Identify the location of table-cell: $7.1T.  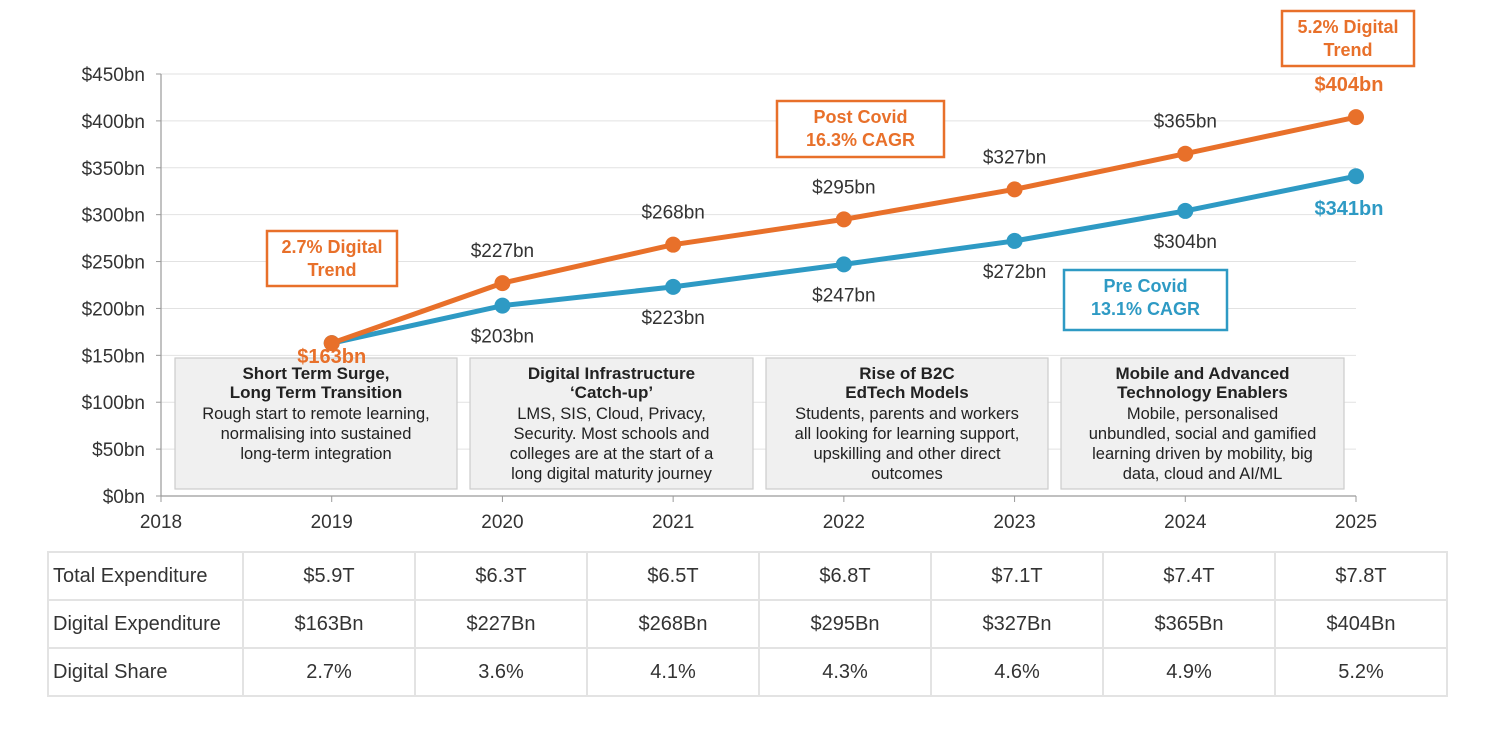
(1017, 576).